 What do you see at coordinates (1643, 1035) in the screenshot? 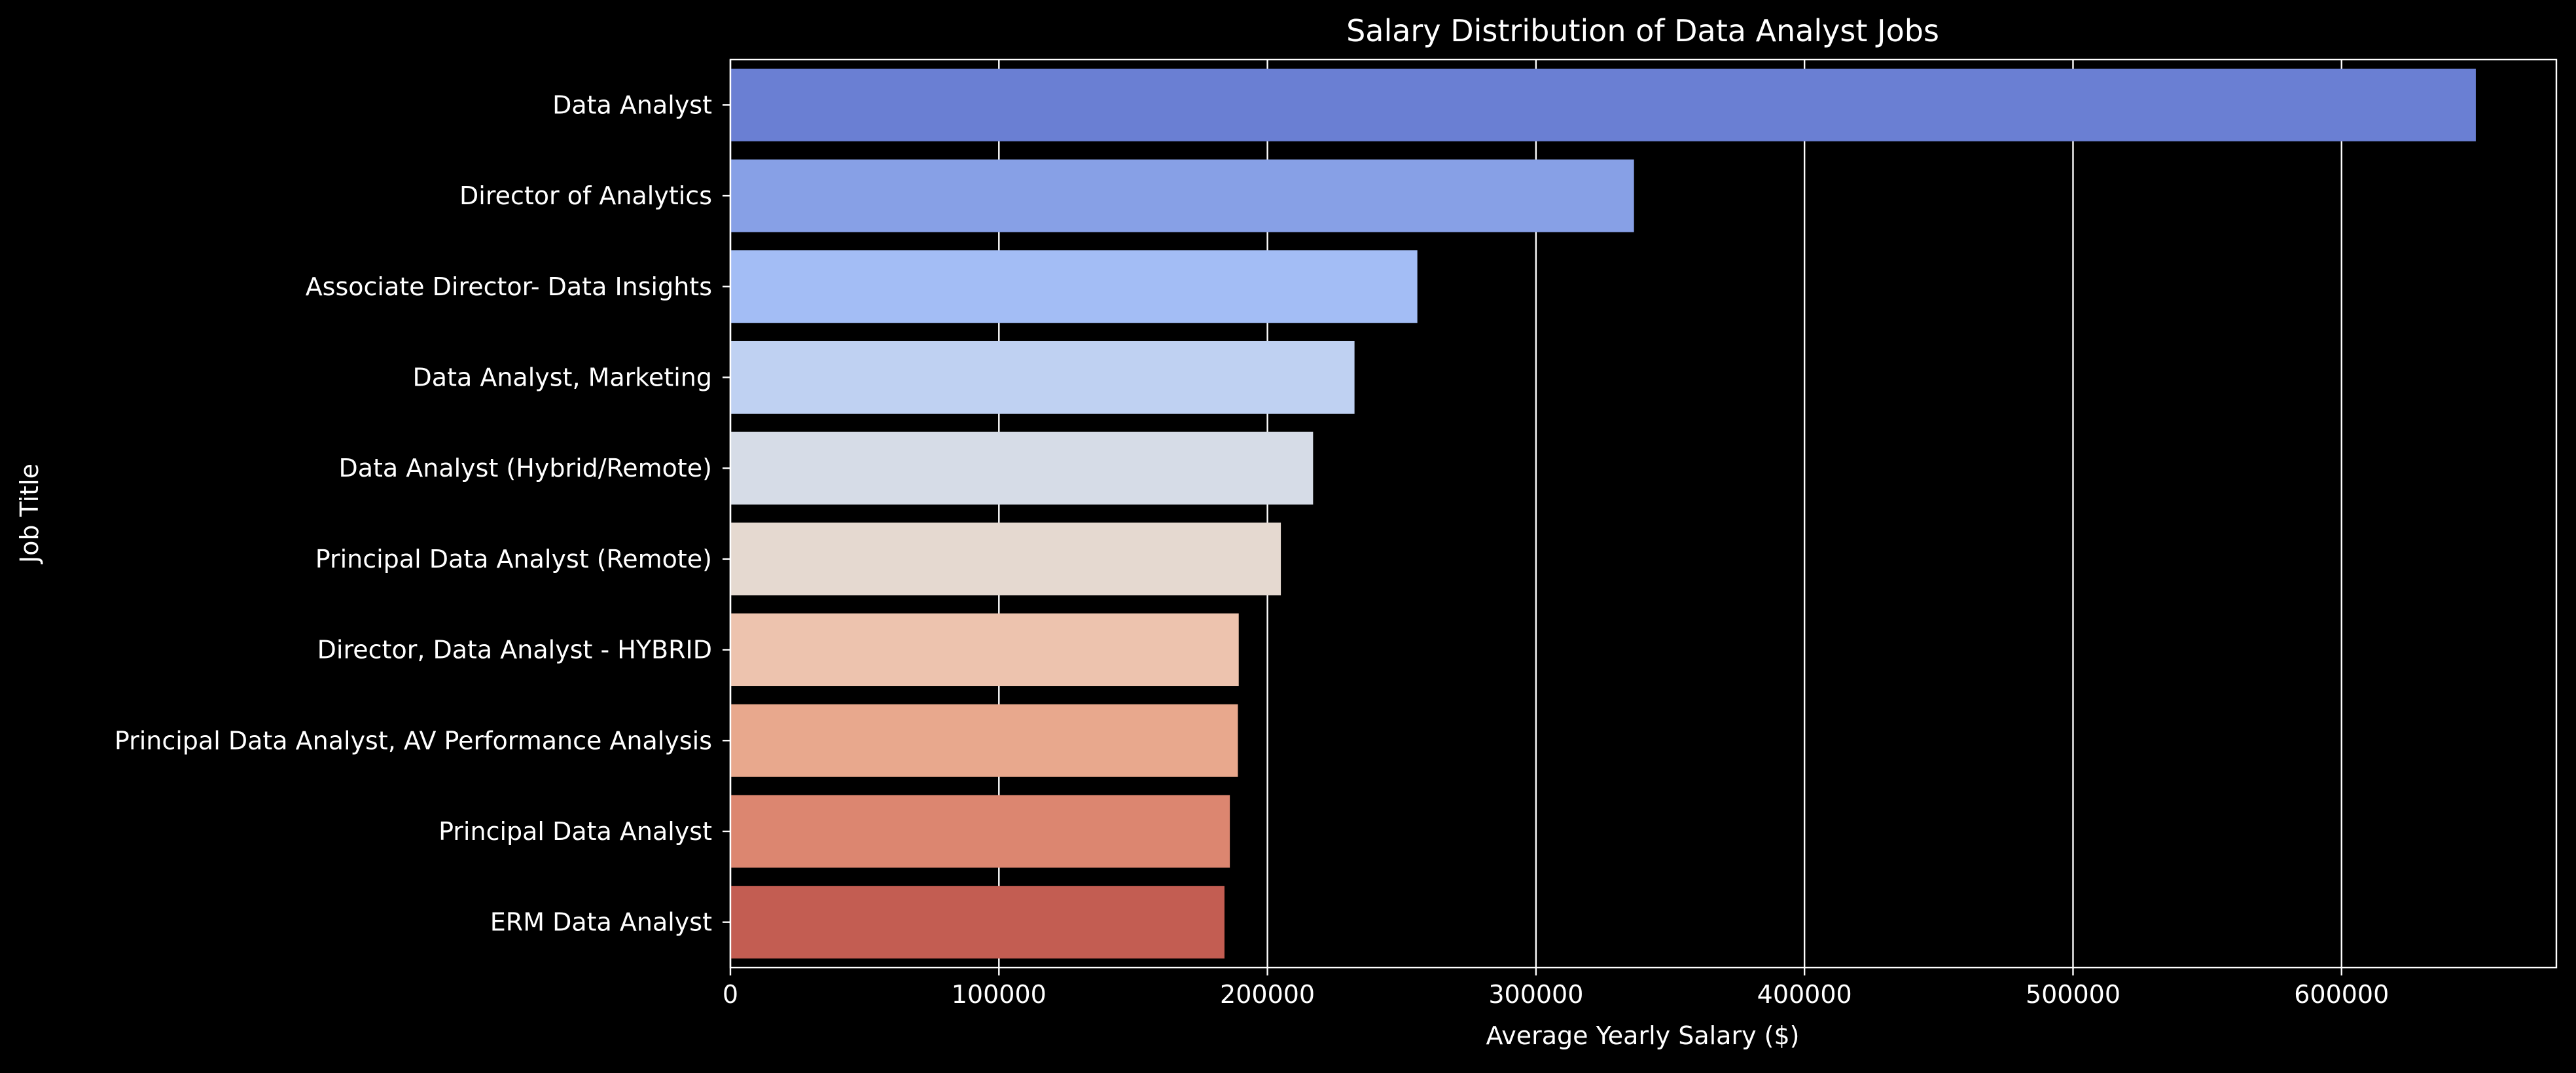
I see `x-axis-label: Average Yearly Salary ($)` at bounding box center [1643, 1035].